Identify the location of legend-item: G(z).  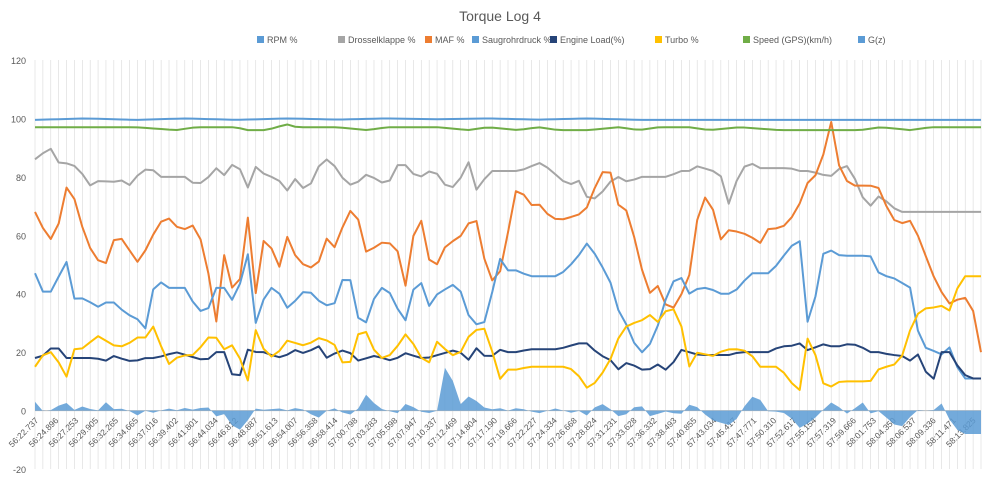
(872, 40).